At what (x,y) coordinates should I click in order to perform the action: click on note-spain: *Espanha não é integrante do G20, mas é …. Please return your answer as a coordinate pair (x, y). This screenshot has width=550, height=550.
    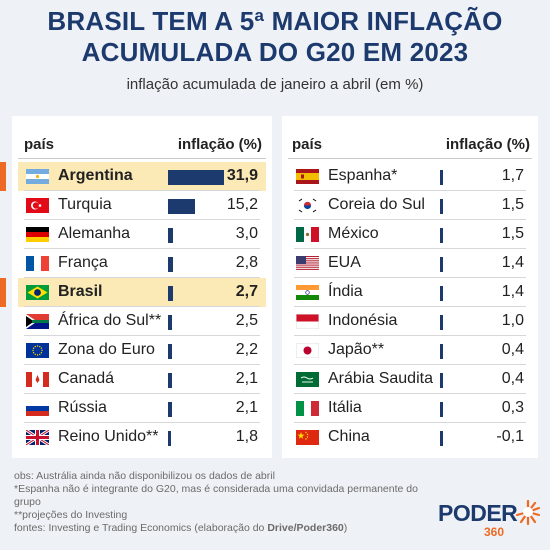
    Looking at the image, I should click on (216, 495).